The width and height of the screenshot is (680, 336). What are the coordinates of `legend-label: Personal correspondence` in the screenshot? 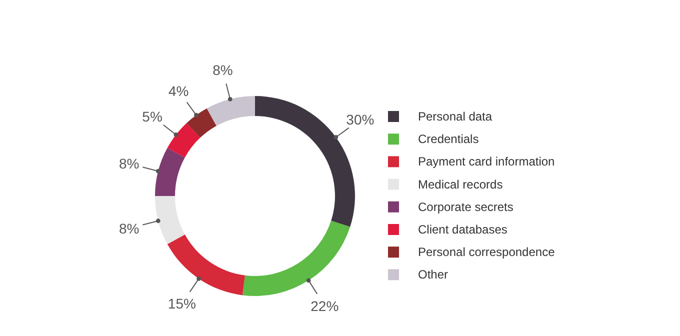 It's located at (487, 252).